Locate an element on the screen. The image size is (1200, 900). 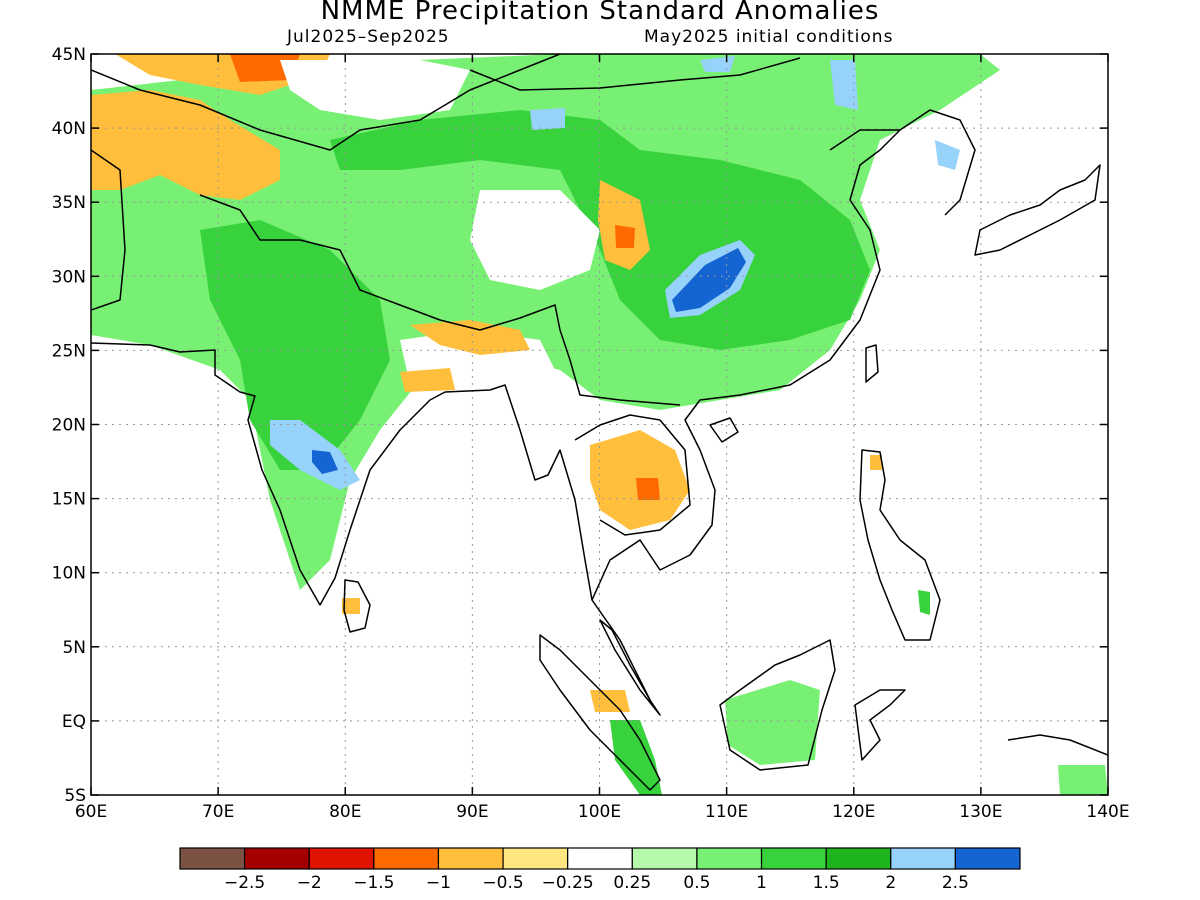
colorbar-label: 0.25 is located at coordinates (632, 883).